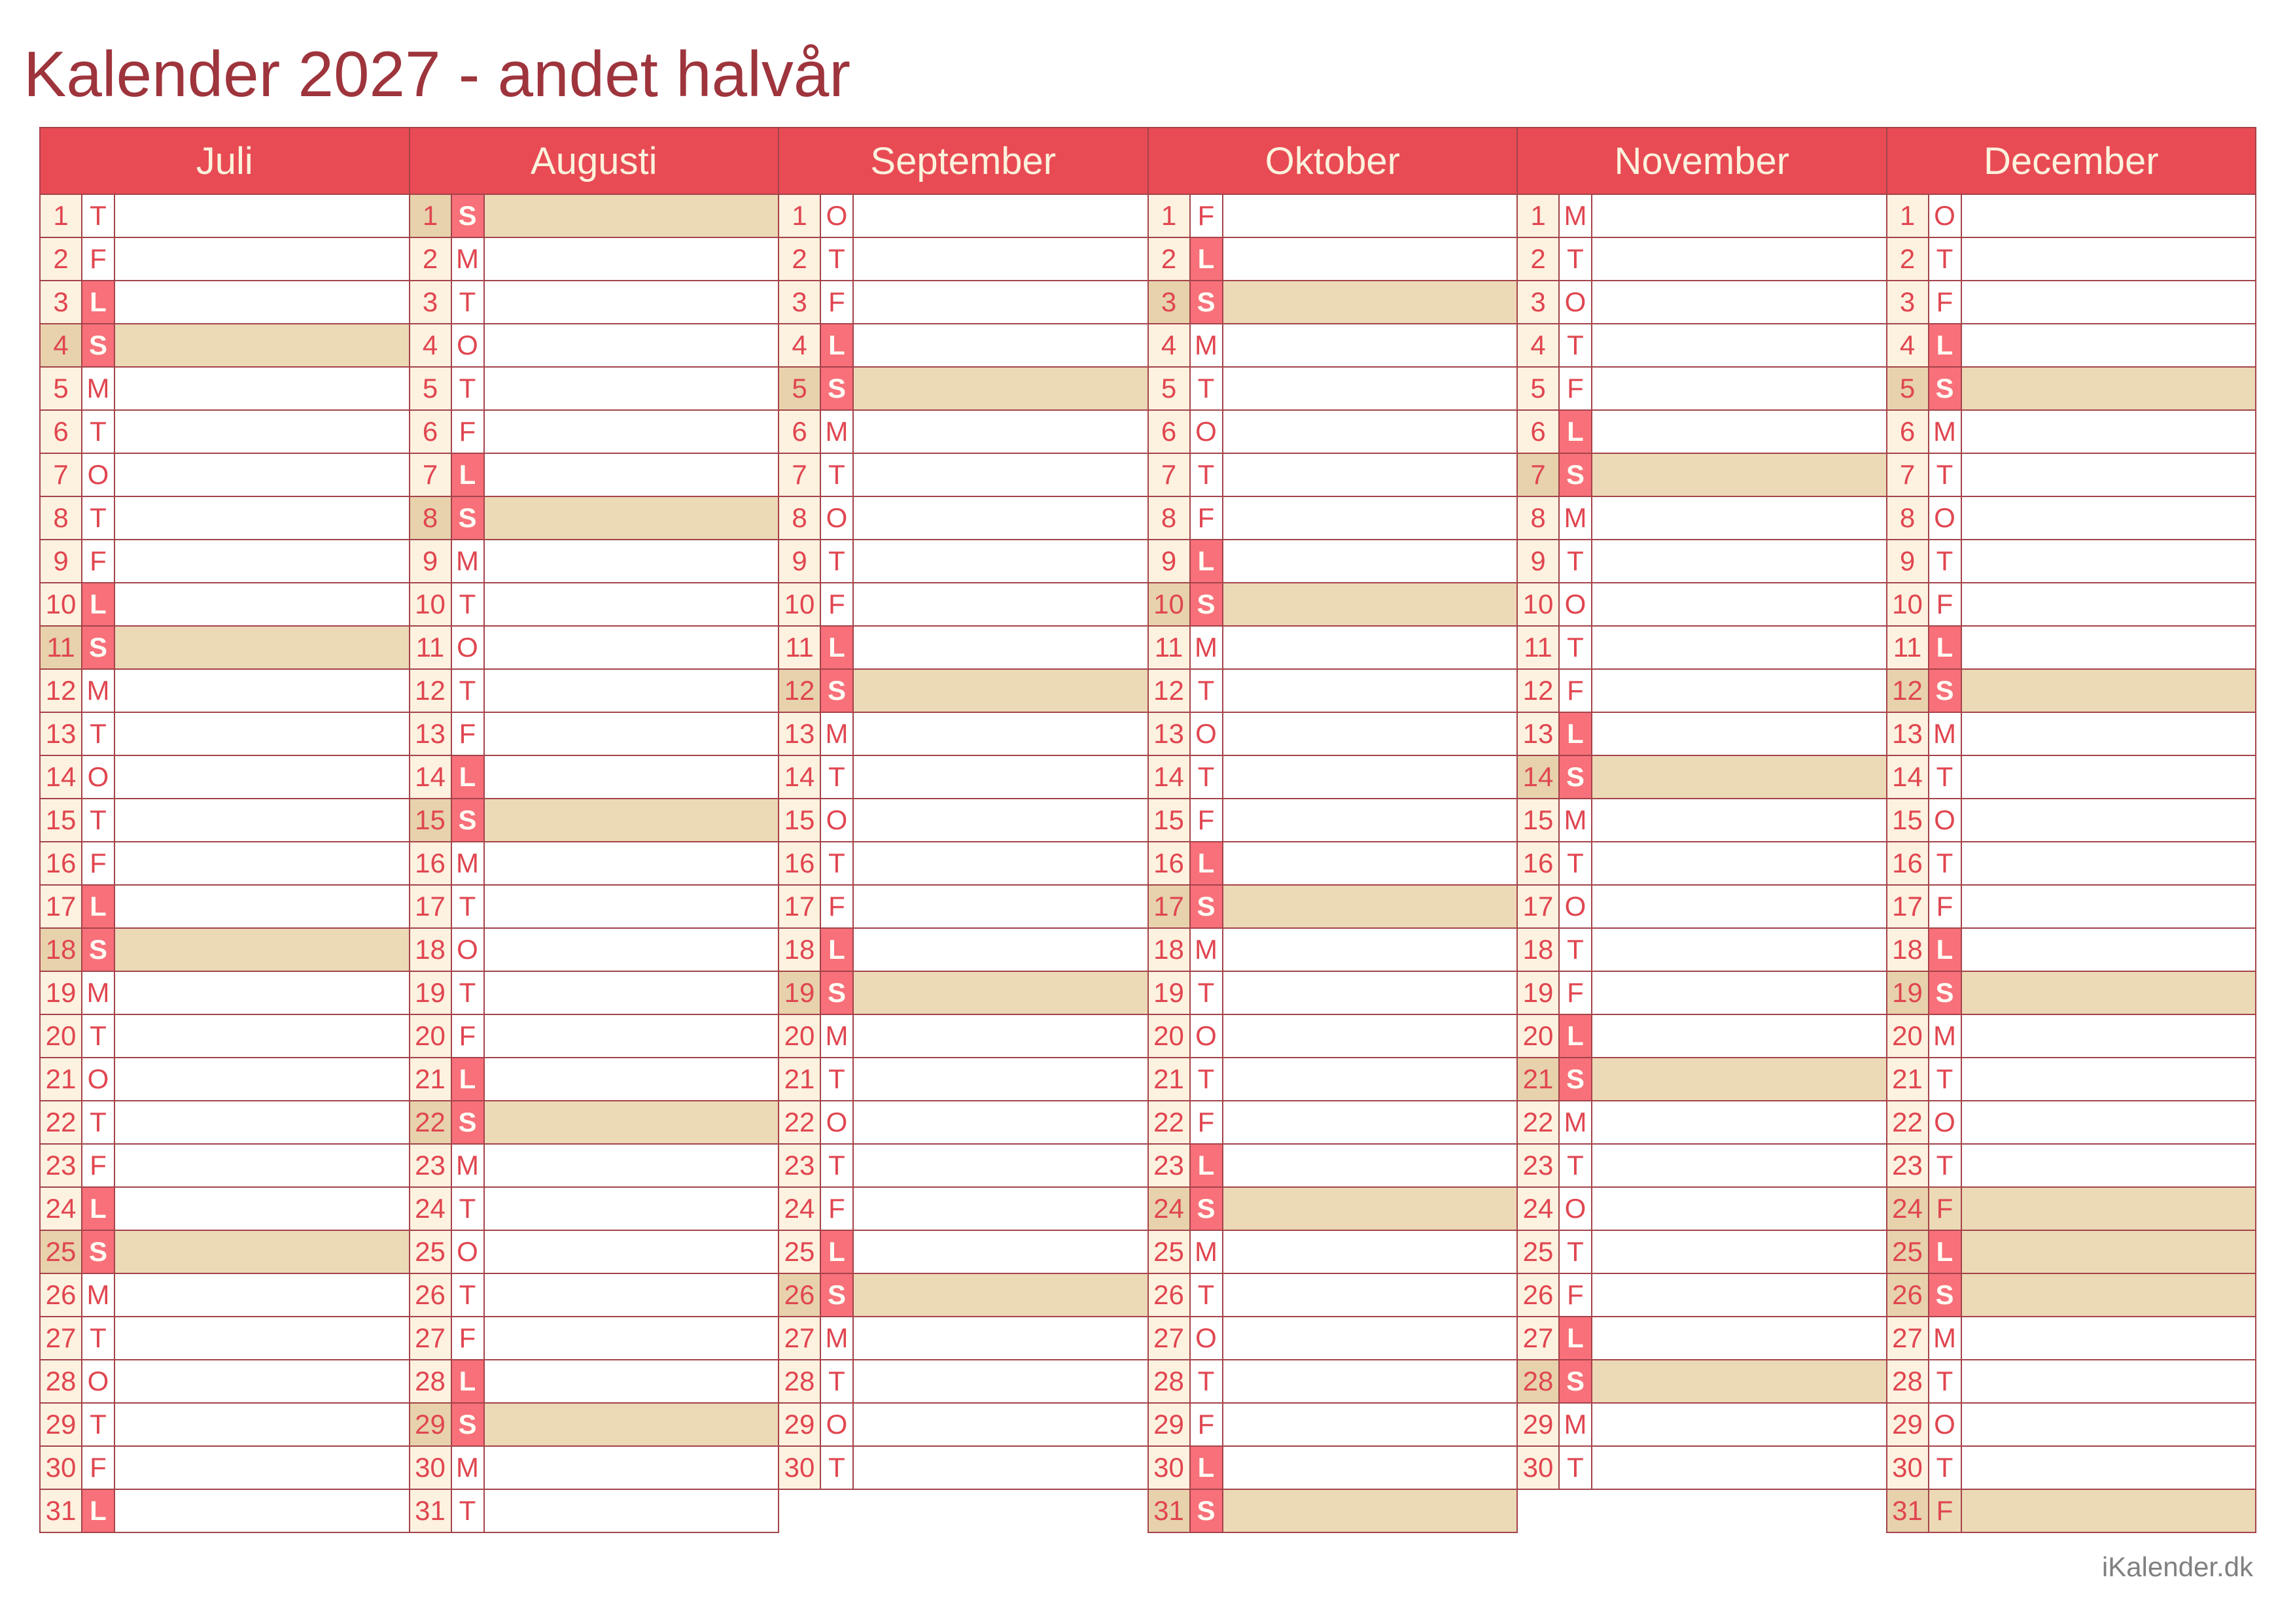 This screenshot has width=2295, height=1624. Describe the element at coordinates (1702, 949) in the screenshot. I see `day-row: 18 T` at that location.